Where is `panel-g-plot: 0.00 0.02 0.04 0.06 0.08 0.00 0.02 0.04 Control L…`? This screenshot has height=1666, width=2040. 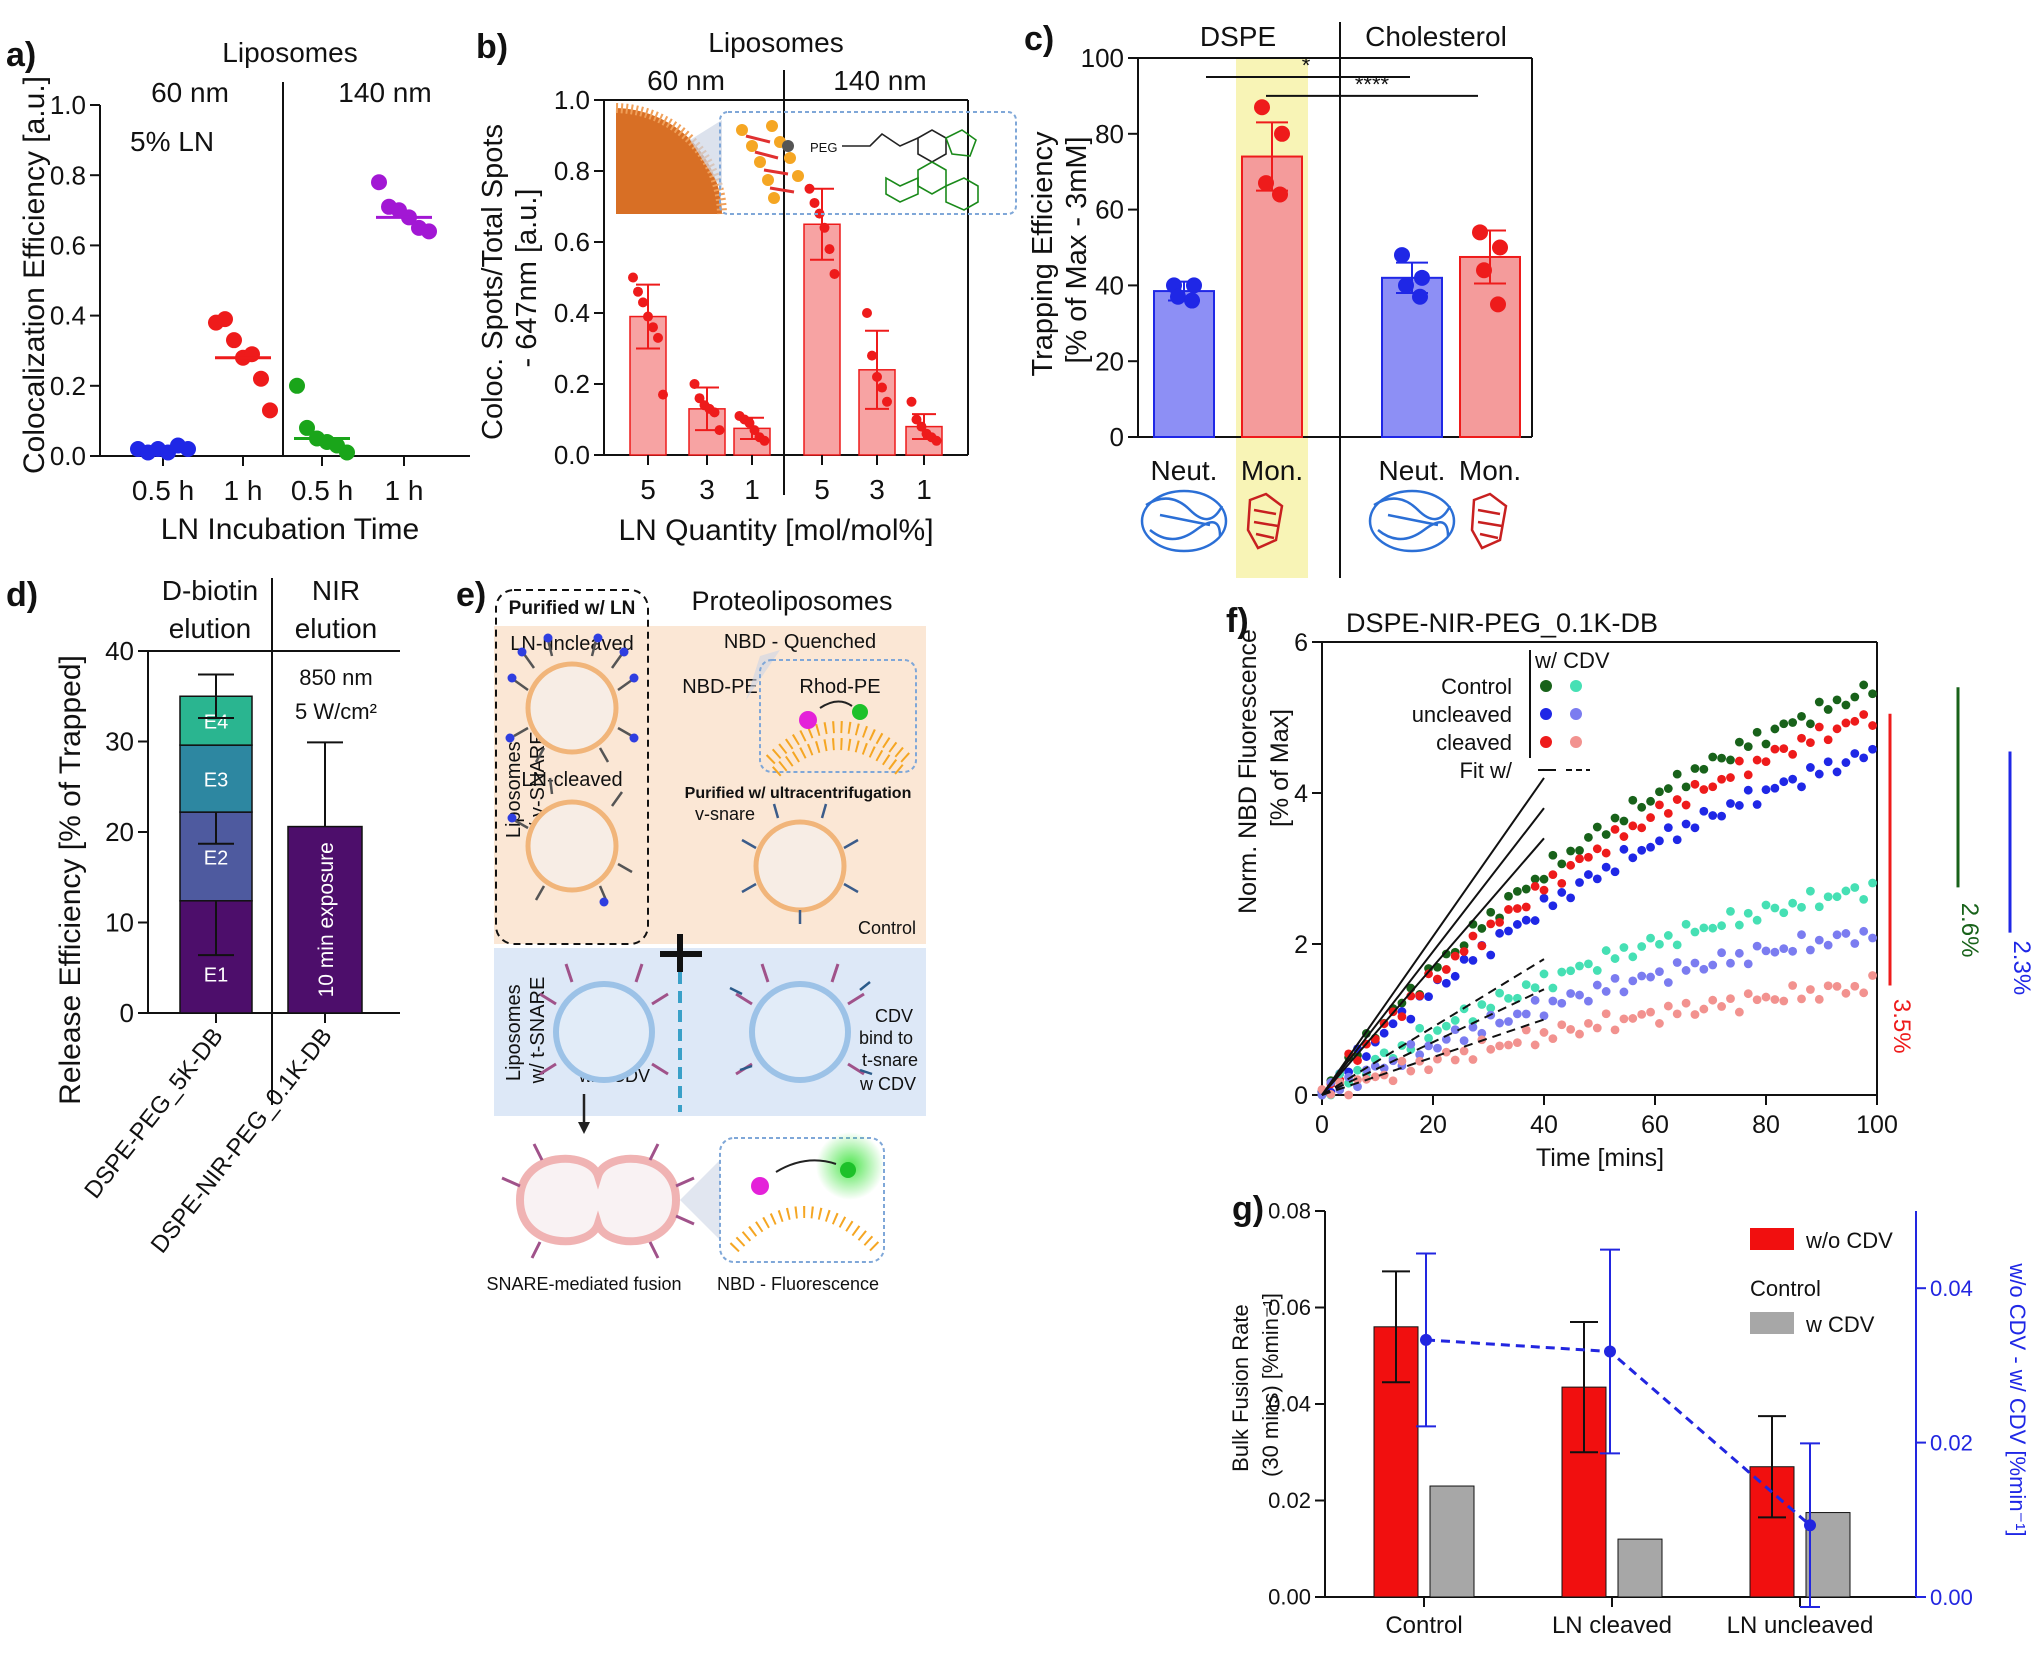 panel-g-plot: 0.00 0.02 0.04 0.06 0.08 0.00 0.02 0.04 Control L… is located at coordinates (1620, 1419).